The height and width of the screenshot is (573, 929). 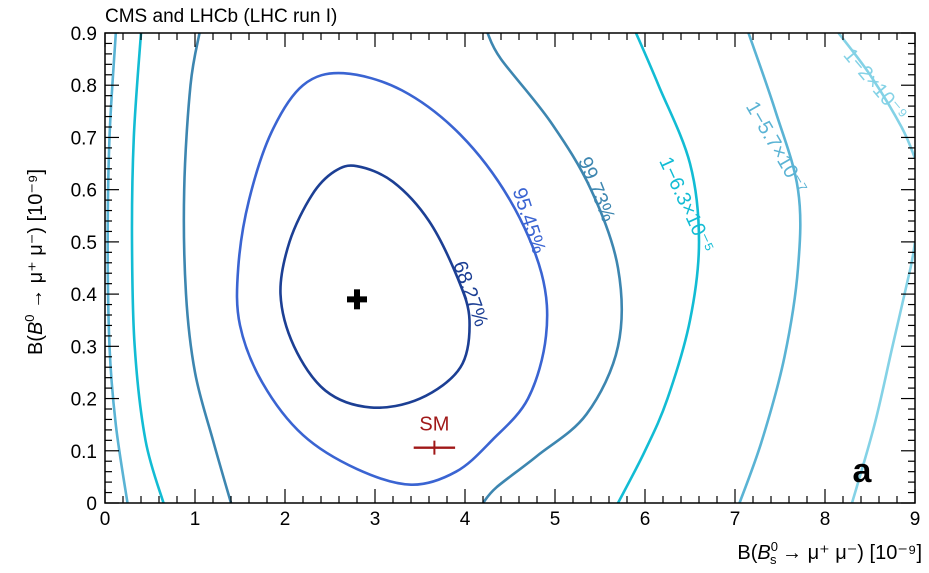 What do you see at coordinates (84, 34) in the screenshot?
I see `y-tick-label: 0.9` at bounding box center [84, 34].